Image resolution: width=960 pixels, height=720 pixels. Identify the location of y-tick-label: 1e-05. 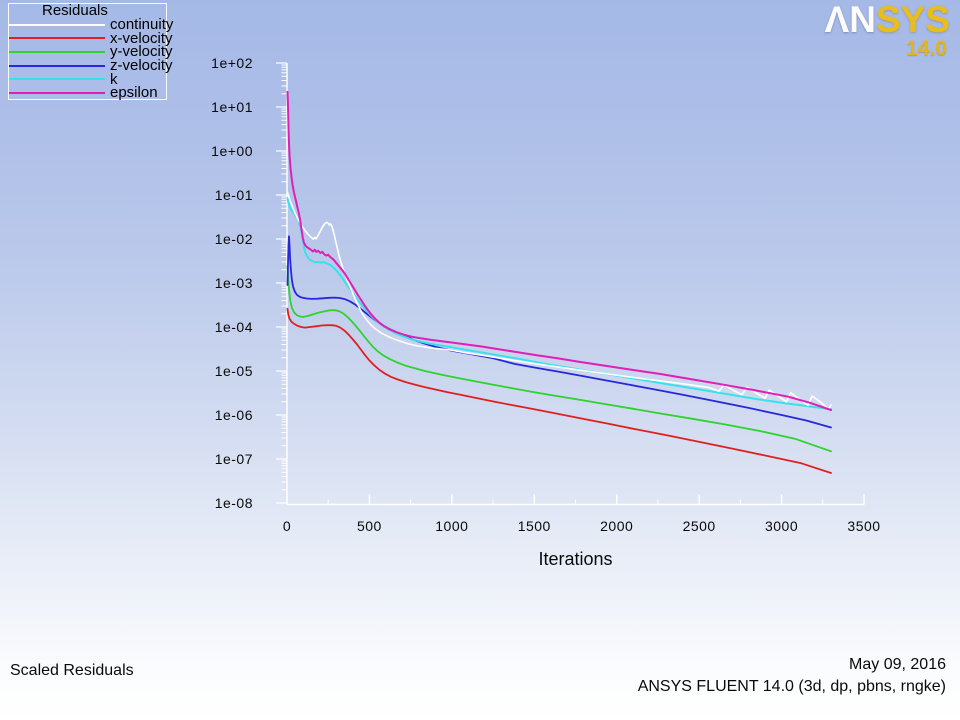
(234, 371).